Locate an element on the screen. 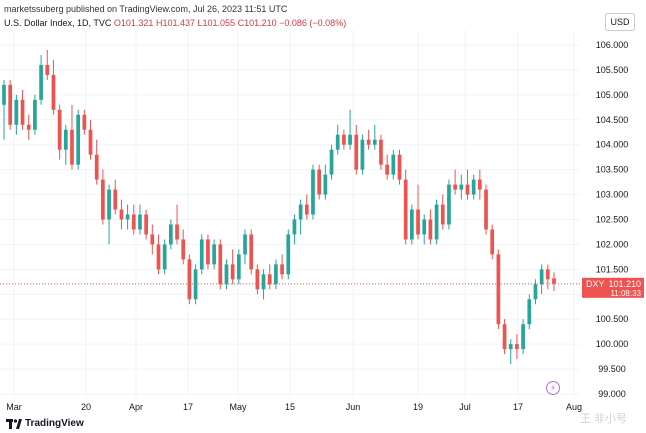 The height and width of the screenshot is (433, 646). x-tick-label: Mar is located at coordinates (14, 407).